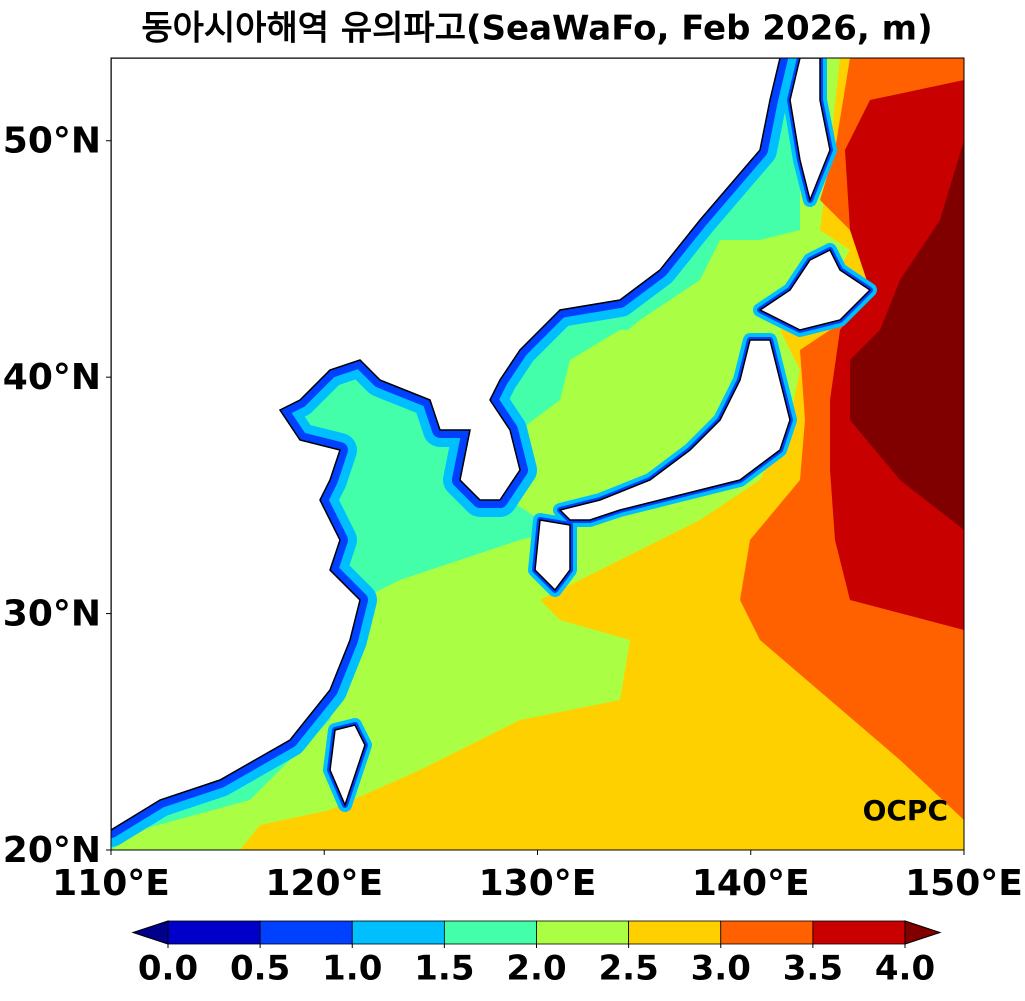  What do you see at coordinates (52, 614) in the screenshot?
I see `y-tick-label: 30°N` at bounding box center [52, 614].